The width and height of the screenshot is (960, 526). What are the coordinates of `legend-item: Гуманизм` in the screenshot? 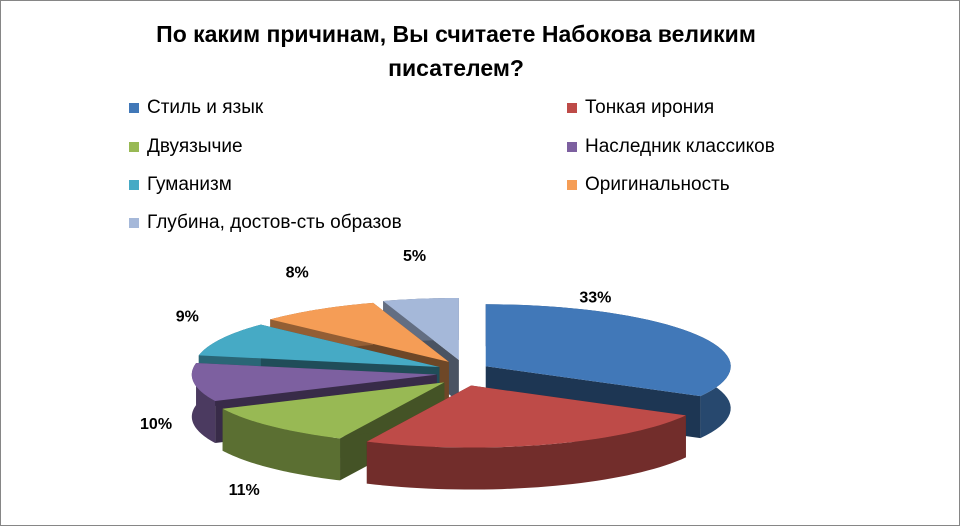 It's located at (180, 185).